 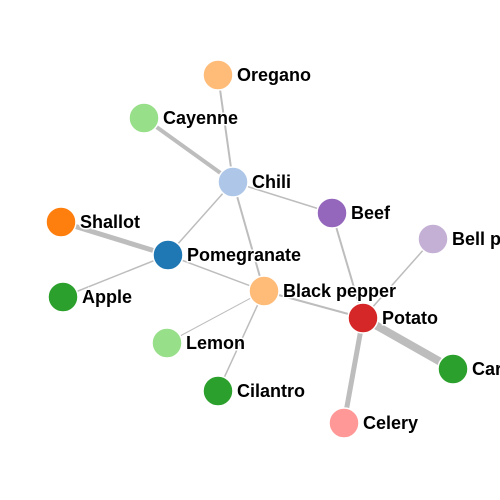 I want to click on node-circle-black-pepper, so click(x=264, y=291).